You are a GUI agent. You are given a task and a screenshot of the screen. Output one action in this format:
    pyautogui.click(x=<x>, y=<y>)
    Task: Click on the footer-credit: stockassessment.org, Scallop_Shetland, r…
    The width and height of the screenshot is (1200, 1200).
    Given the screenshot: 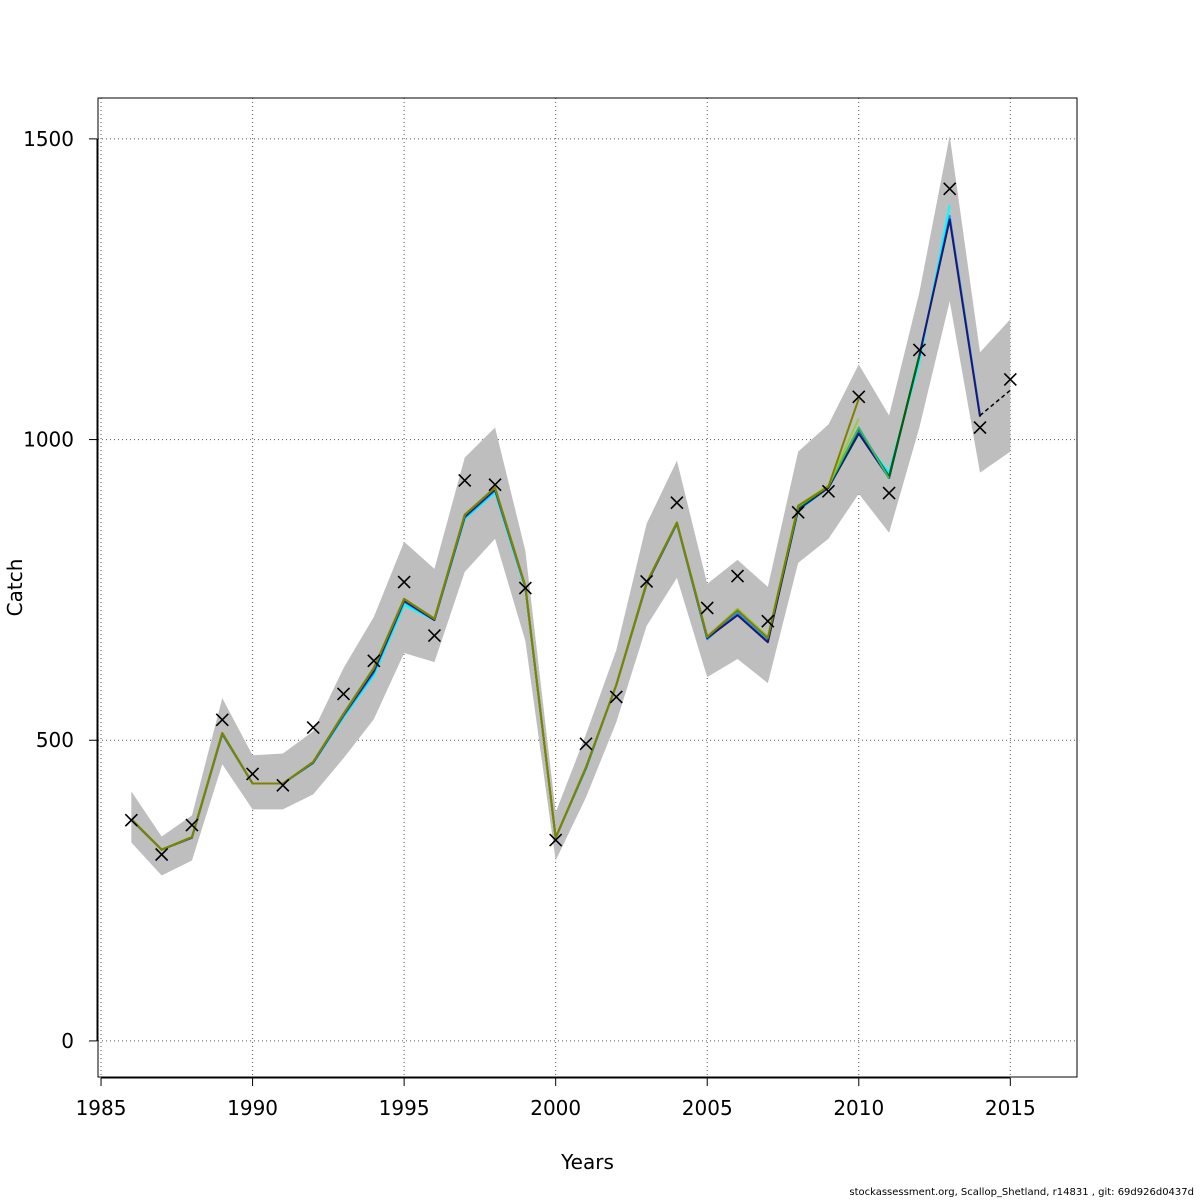 What is the action you would take?
    pyautogui.click(x=1021, y=1192)
    